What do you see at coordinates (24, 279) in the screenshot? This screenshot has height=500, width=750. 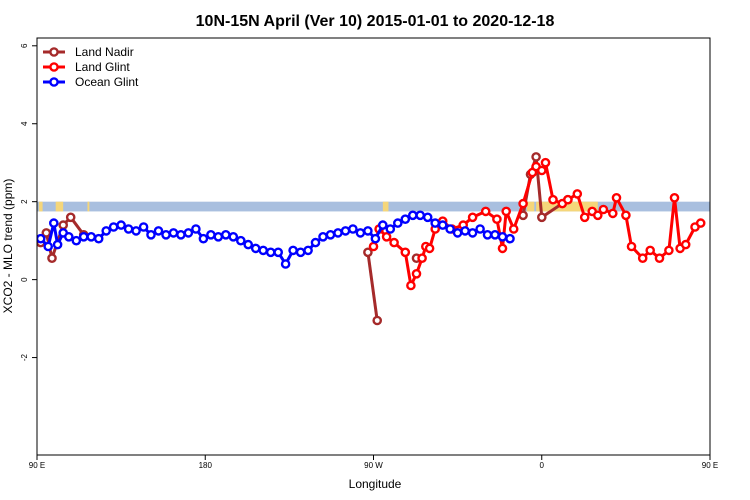 I see `y-tick-label: 0` at bounding box center [24, 279].